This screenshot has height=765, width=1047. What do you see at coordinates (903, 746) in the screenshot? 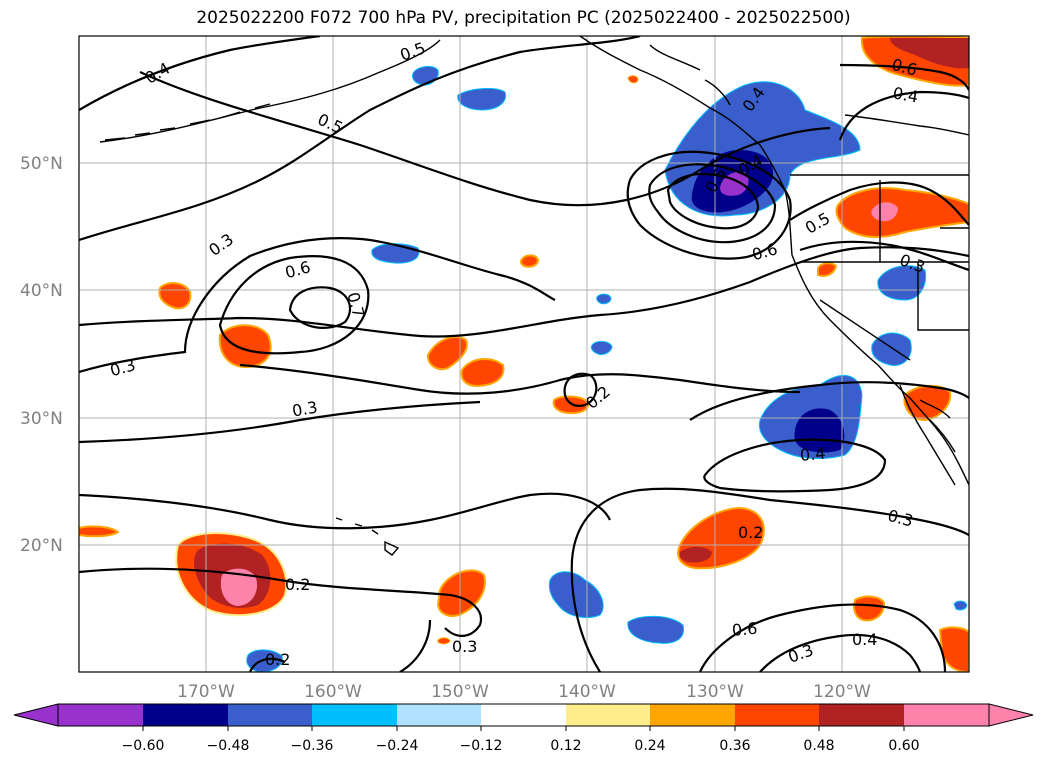
I see `colorbar-tick-label: 0.60` at bounding box center [903, 746].